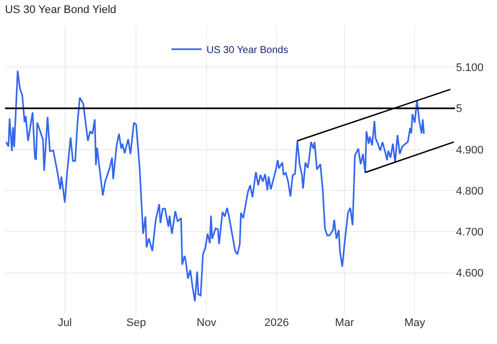 The height and width of the screenshot is (344, 497). What do you see at coordinates (344, 323) in the screenshot?
I see `x-tick-label: Mar` at bounding box center [344, 323].